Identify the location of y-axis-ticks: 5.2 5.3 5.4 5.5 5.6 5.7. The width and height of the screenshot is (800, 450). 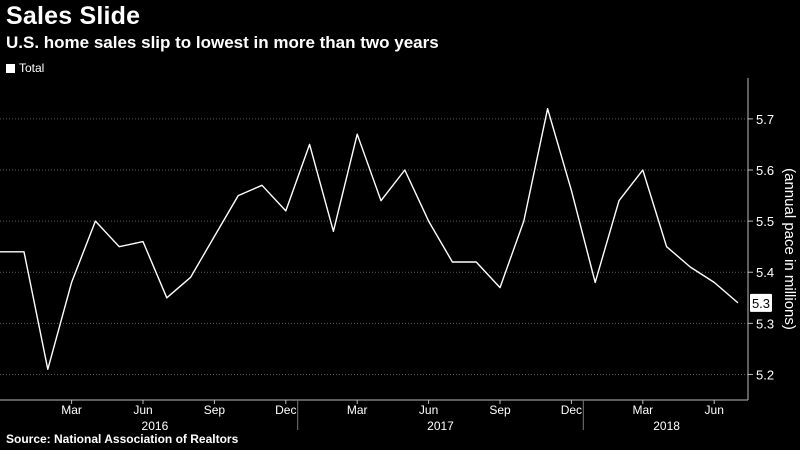
(761, 247).